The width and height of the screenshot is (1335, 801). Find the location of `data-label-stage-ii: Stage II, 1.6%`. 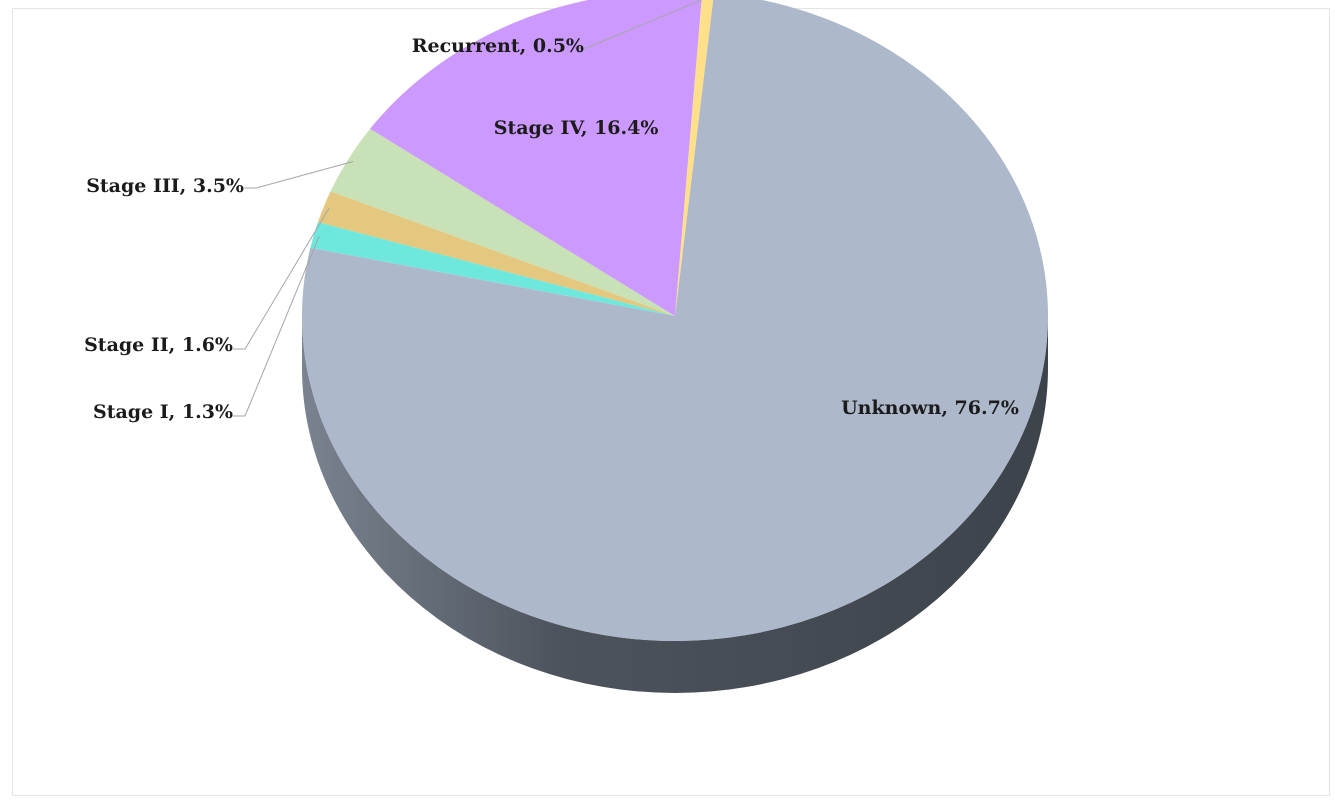

data-label-stage-ii: Stage II, 1.6% is located at coordinates (158, 345).